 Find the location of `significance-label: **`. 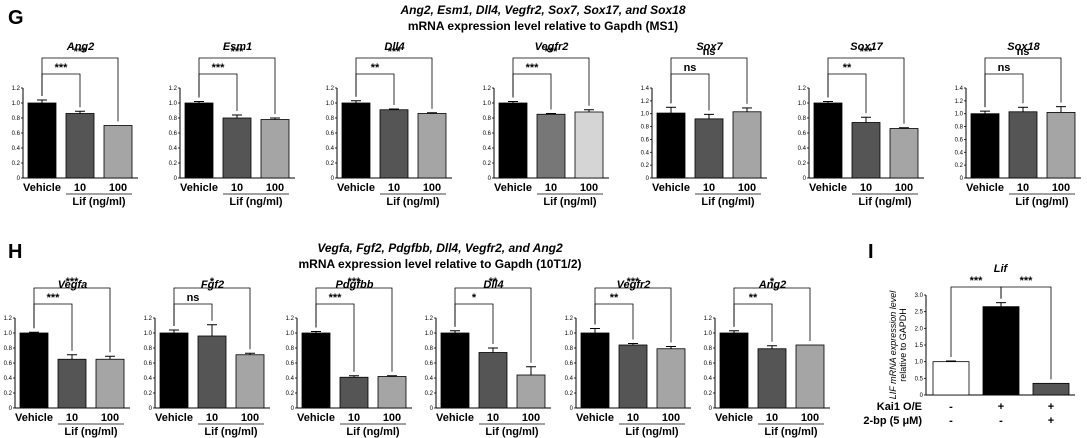

significance-label: ** is located at coordinates (753, 298).